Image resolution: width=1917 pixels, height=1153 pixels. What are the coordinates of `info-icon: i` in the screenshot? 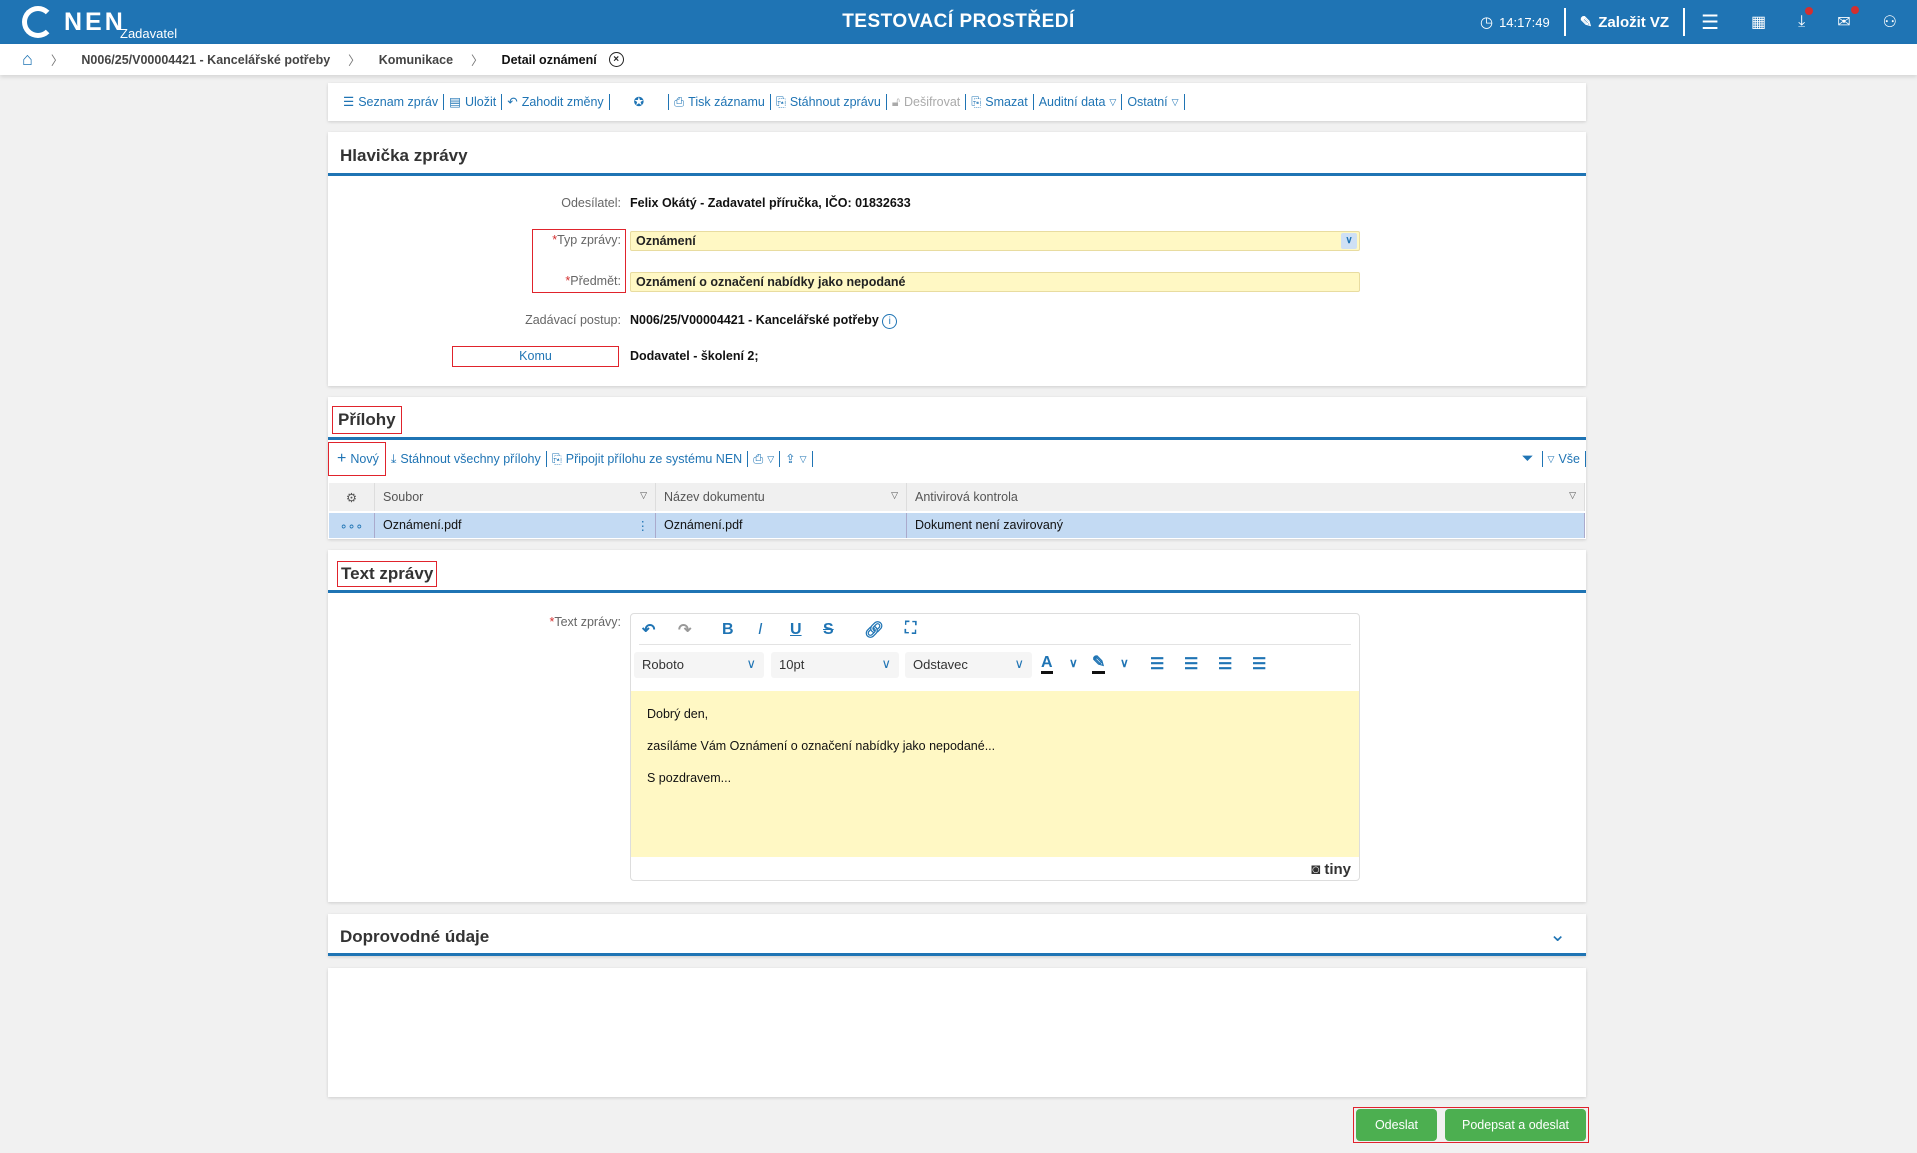 It's located at (890, 321).